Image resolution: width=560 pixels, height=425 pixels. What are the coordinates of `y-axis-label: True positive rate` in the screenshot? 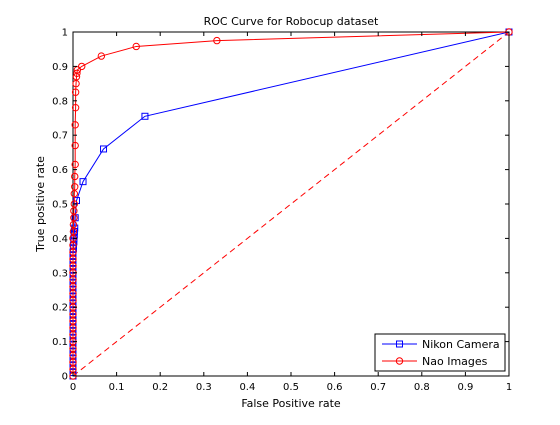 It's located at (40, 204).